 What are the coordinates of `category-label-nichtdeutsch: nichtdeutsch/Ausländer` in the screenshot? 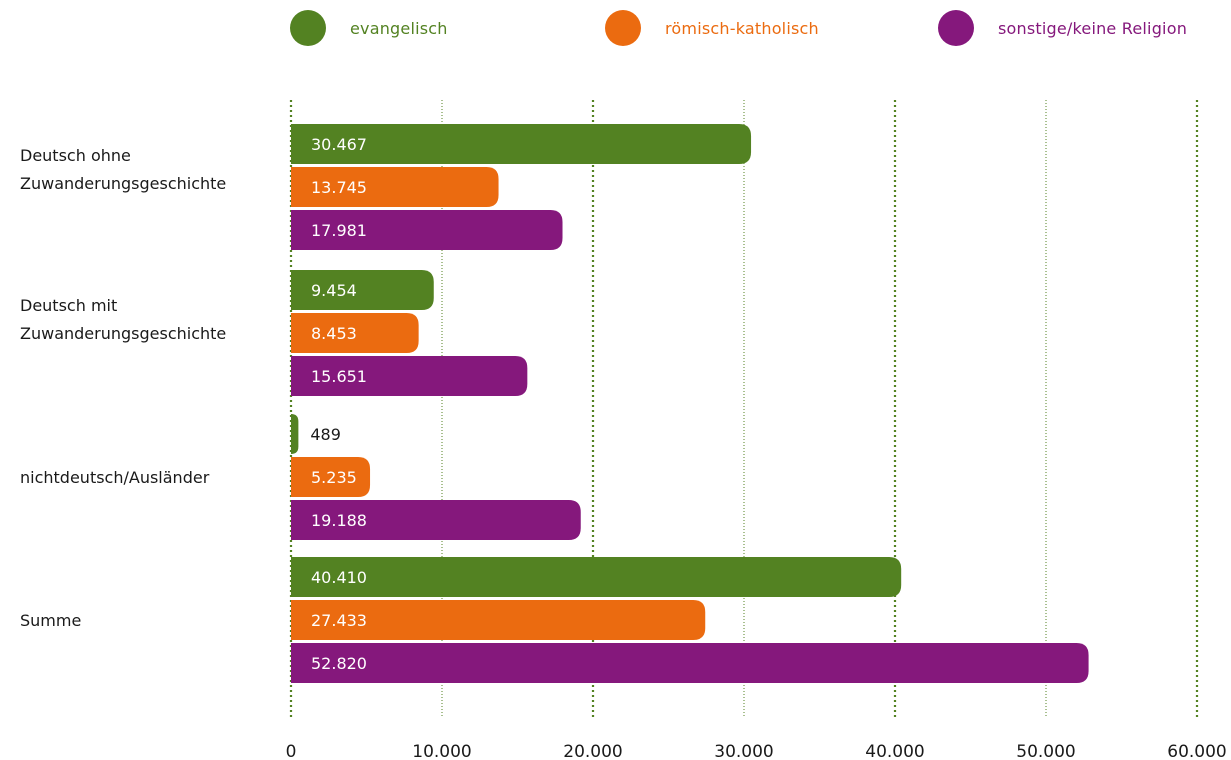 It's located at (115, 477).